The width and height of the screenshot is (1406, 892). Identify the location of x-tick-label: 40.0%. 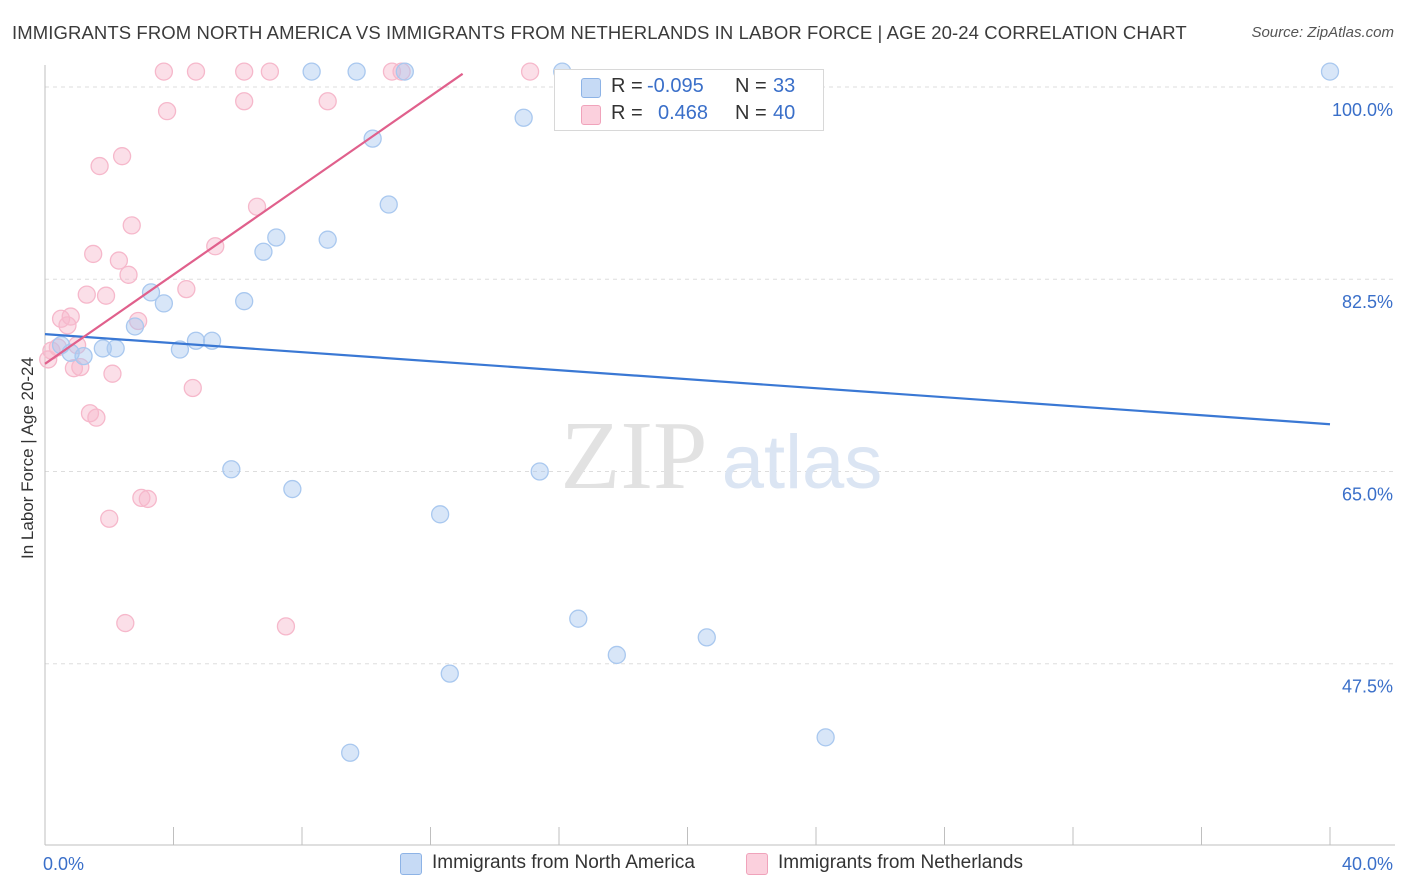
(1367, 864).